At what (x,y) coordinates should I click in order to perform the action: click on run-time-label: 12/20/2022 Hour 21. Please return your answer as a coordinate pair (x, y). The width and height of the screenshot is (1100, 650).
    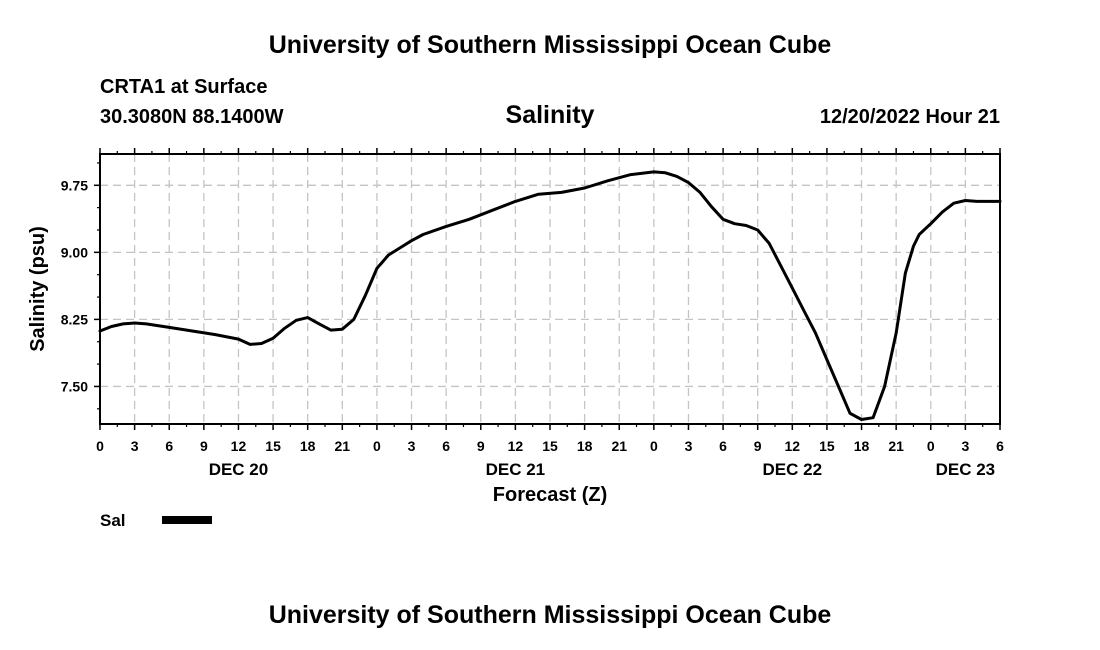
    Looking at the image, I should click on (909, 117).